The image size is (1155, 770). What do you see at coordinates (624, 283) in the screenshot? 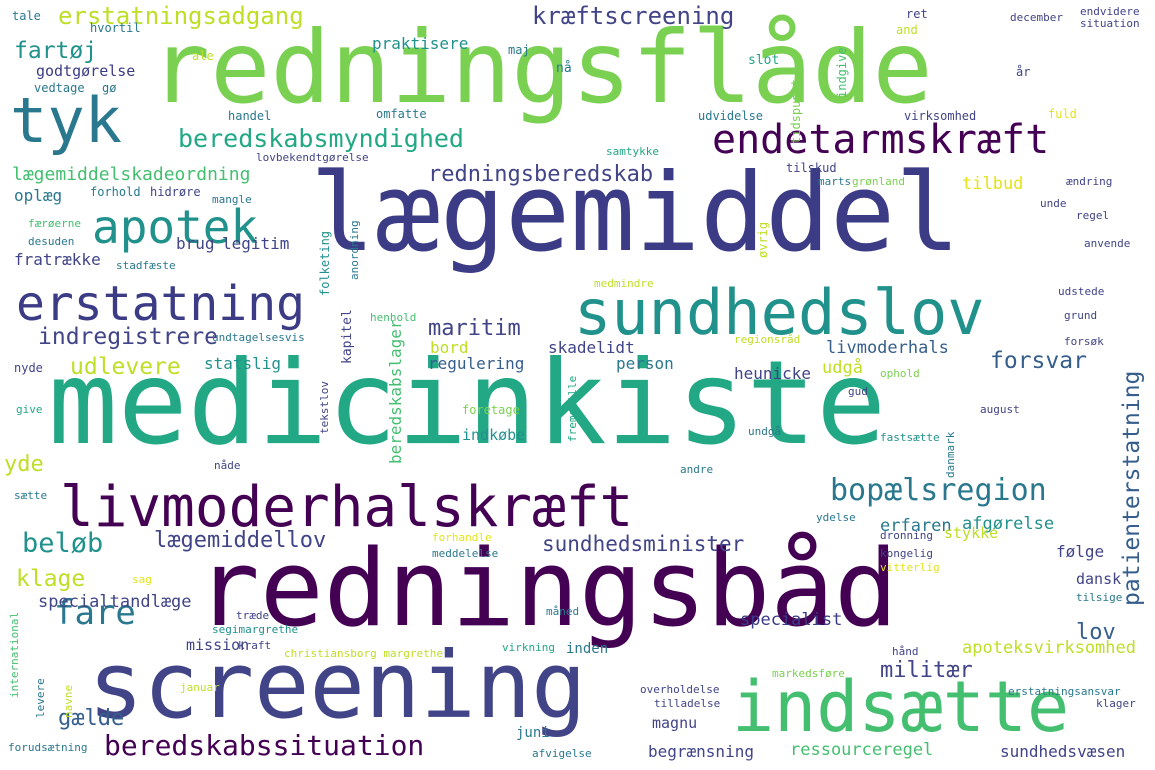
I see `word: medmindre` at bounding box center [624, 283].